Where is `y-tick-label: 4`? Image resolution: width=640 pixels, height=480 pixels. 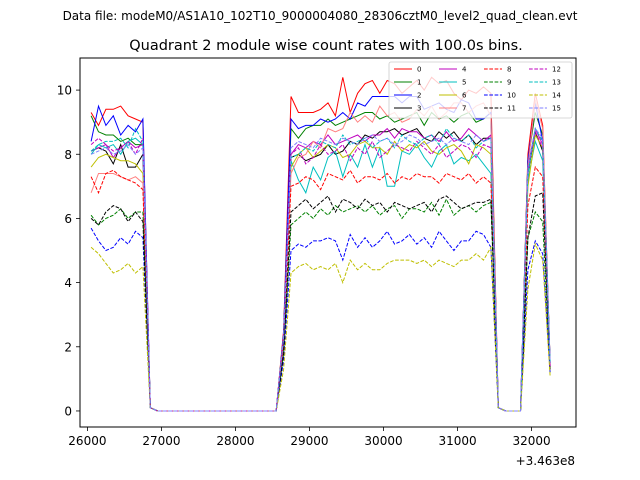 y-tick-label: 4 is located at coordinates (68, 283).